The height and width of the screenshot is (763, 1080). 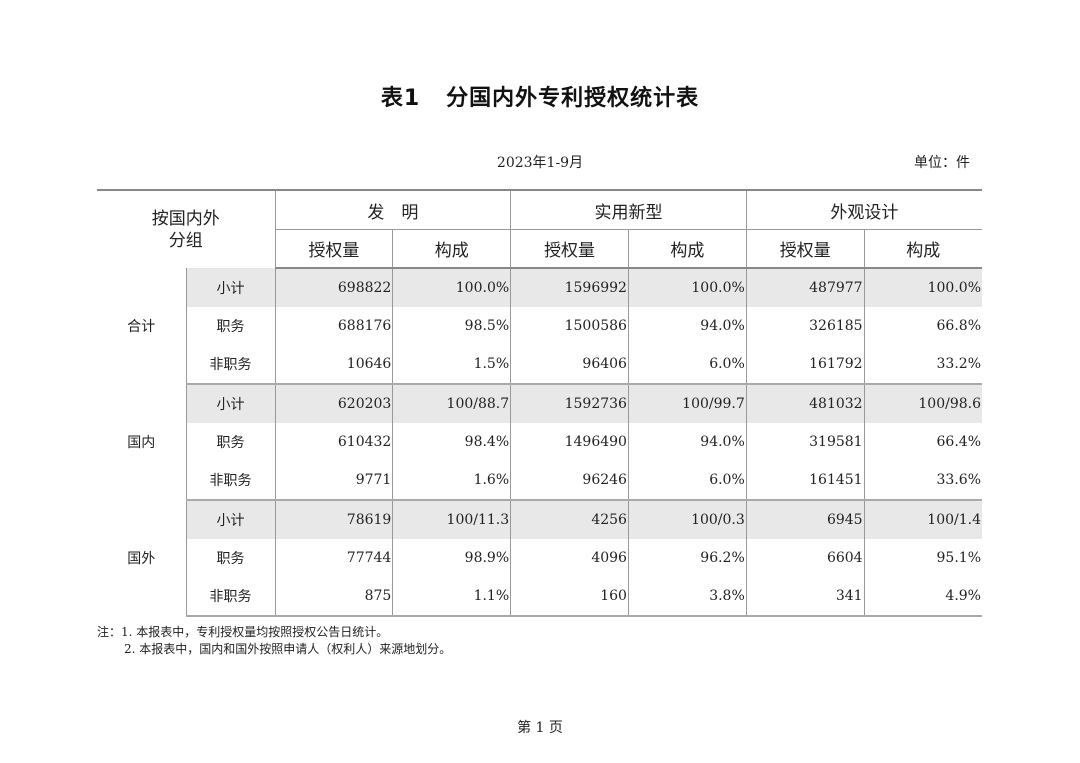 I want to click on composition-cell: 66.8%, so click(x=922, y=326).